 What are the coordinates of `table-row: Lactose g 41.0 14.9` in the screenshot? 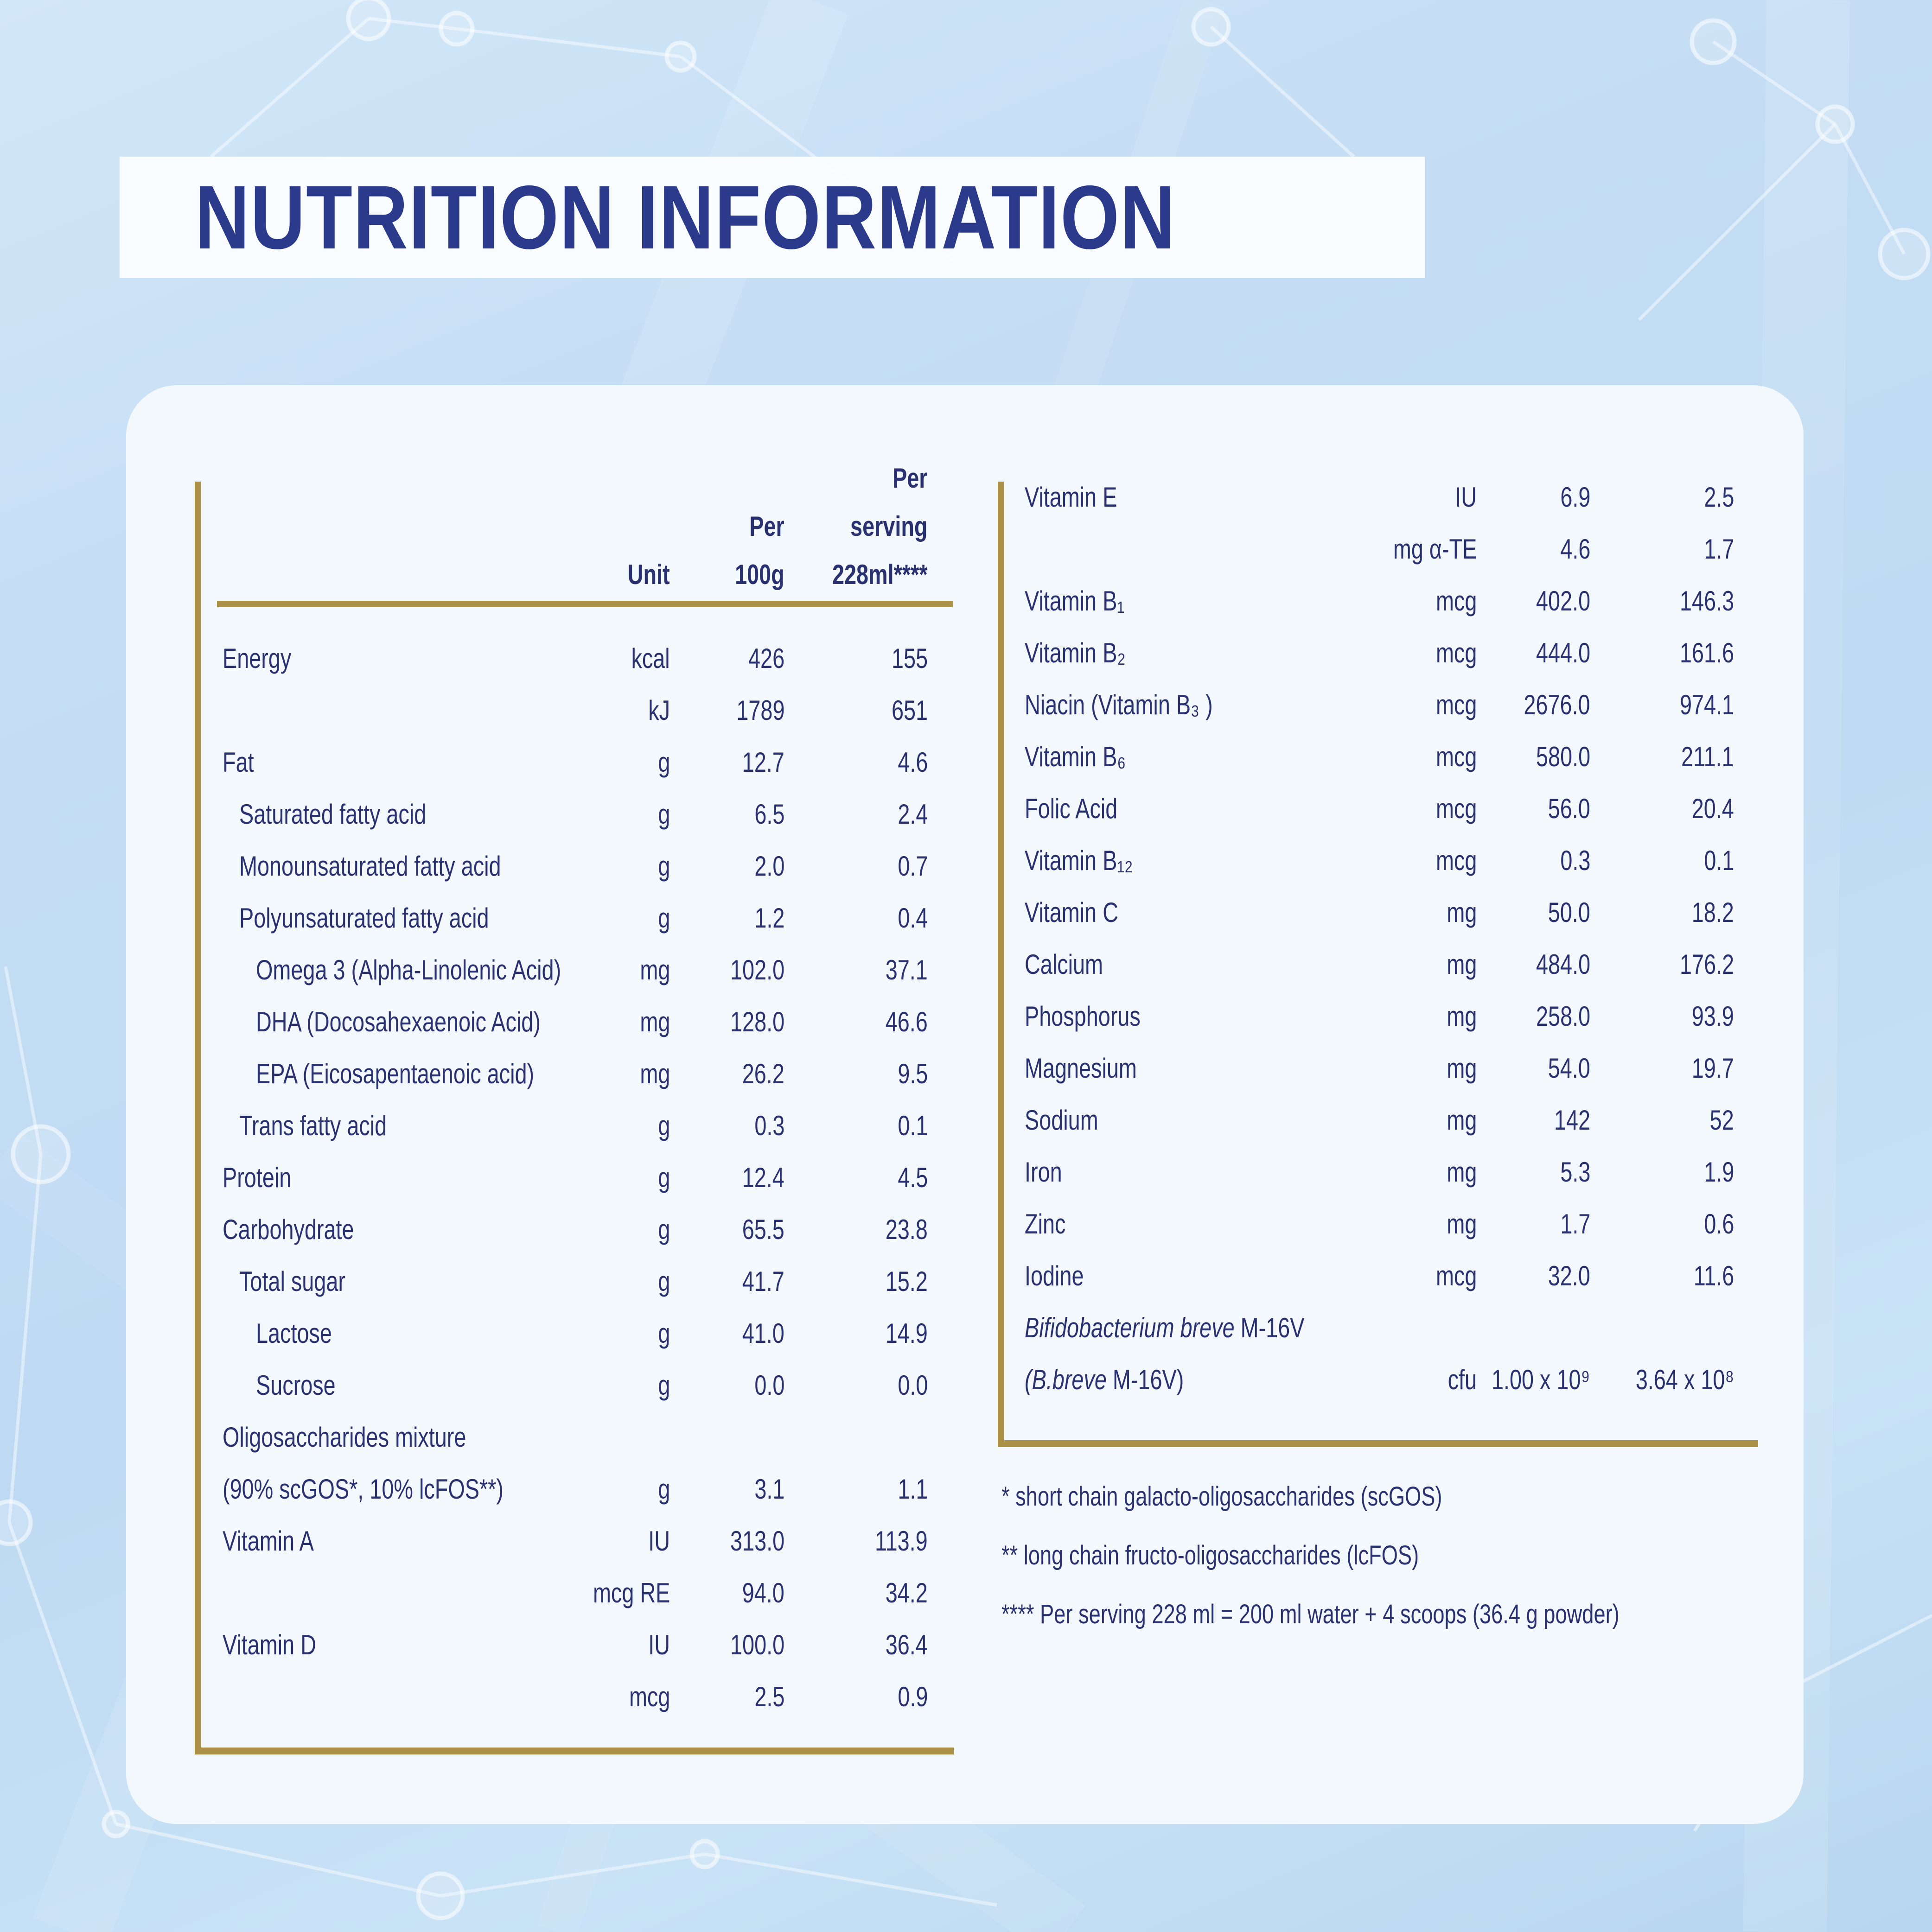 It's located at (575, 1333).